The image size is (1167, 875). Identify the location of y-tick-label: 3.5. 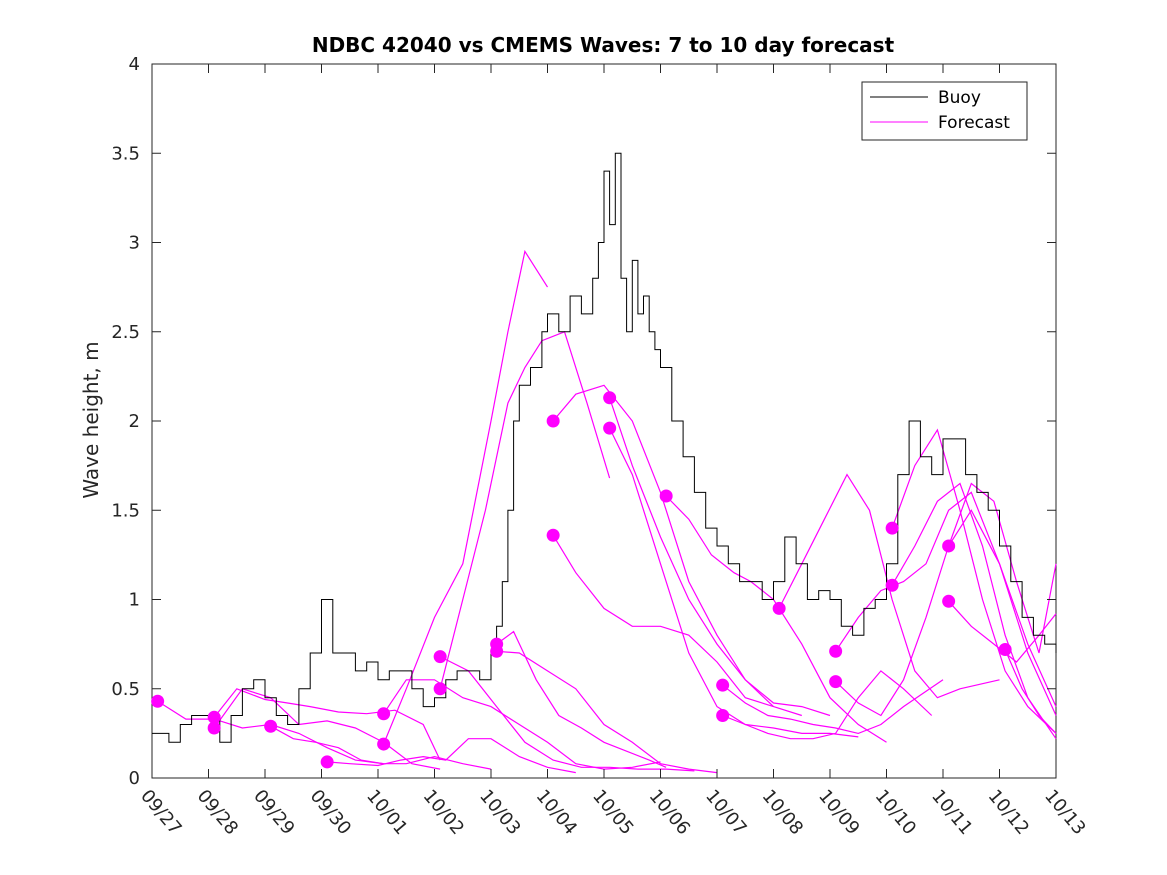
(125, 153).